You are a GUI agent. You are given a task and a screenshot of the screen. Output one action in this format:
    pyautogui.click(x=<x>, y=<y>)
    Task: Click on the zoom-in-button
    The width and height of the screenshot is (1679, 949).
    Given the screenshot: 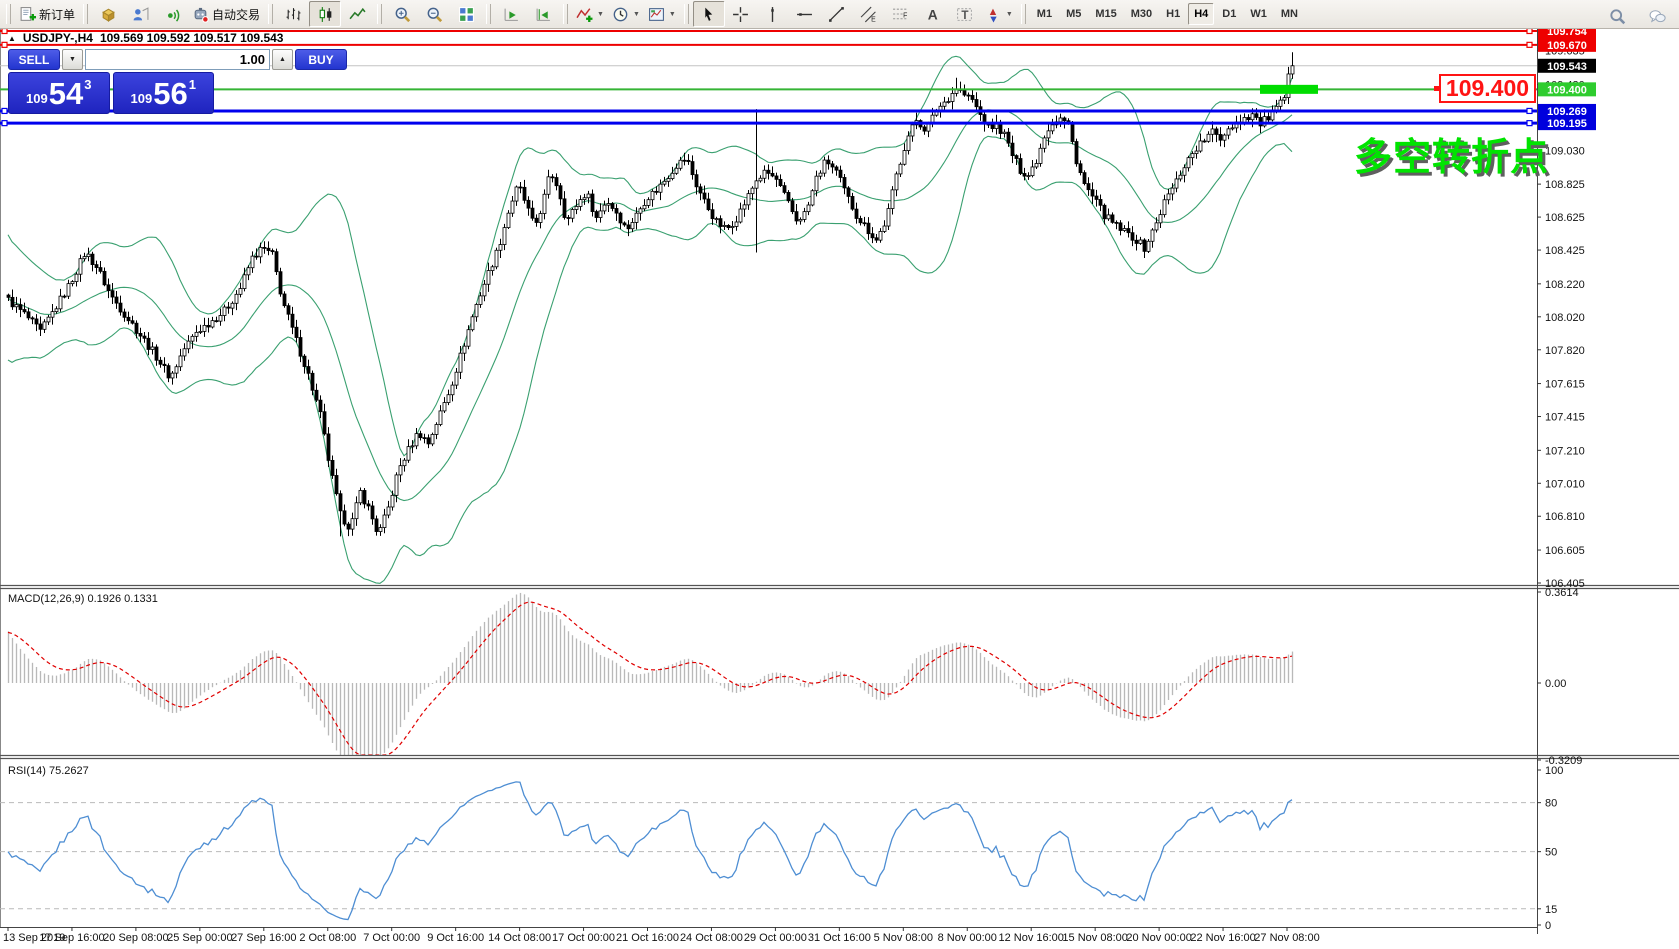 What is the action you would take?
    pyautogui.click(x=402, y=14)
    